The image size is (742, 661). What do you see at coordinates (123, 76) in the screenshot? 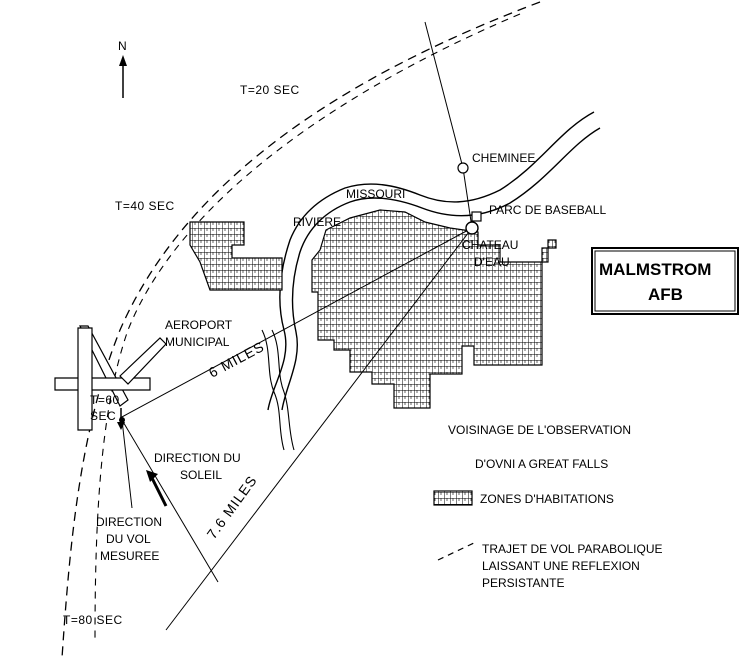
I see `north-arrow-icon` at bounding box center [123, 76].